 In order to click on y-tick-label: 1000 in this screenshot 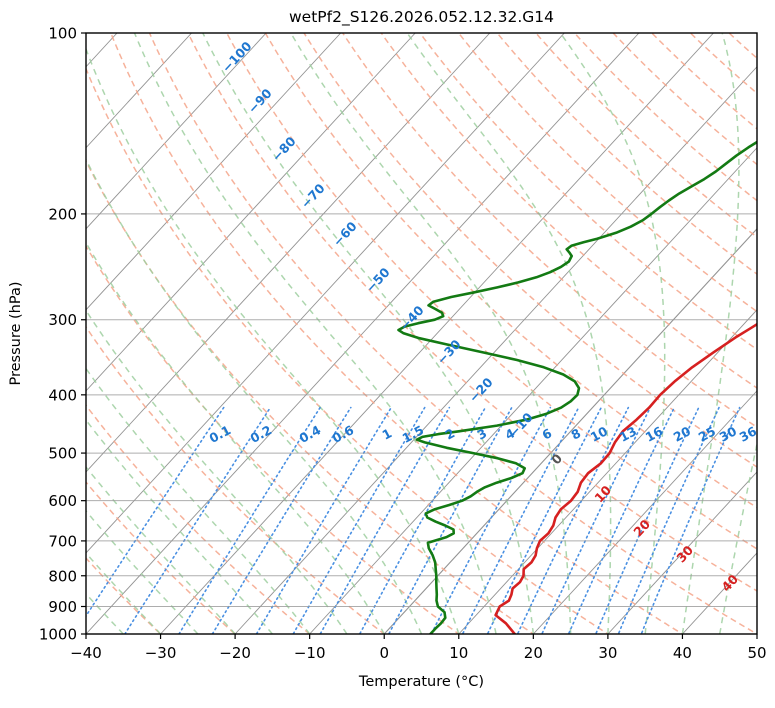, I will do `click(58, 635)`.